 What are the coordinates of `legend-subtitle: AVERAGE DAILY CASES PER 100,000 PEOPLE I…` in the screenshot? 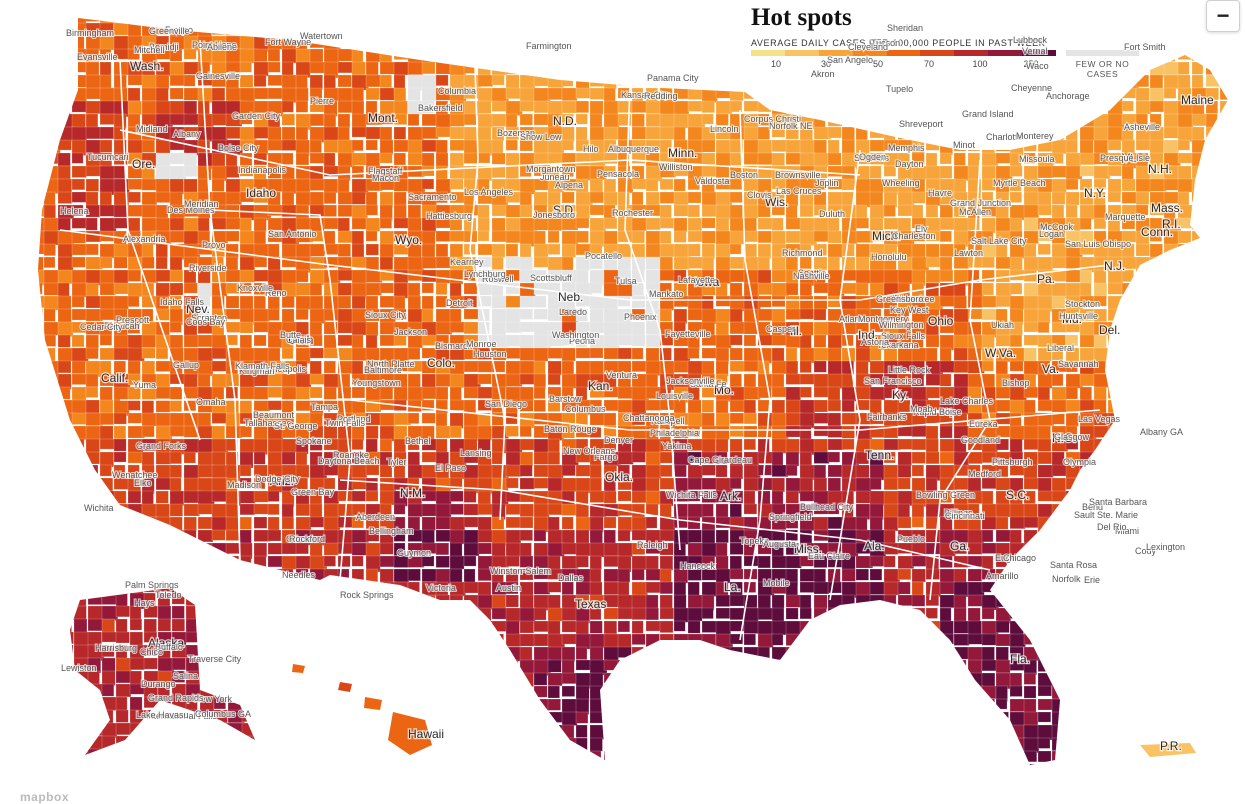 It's located at (898, 43).